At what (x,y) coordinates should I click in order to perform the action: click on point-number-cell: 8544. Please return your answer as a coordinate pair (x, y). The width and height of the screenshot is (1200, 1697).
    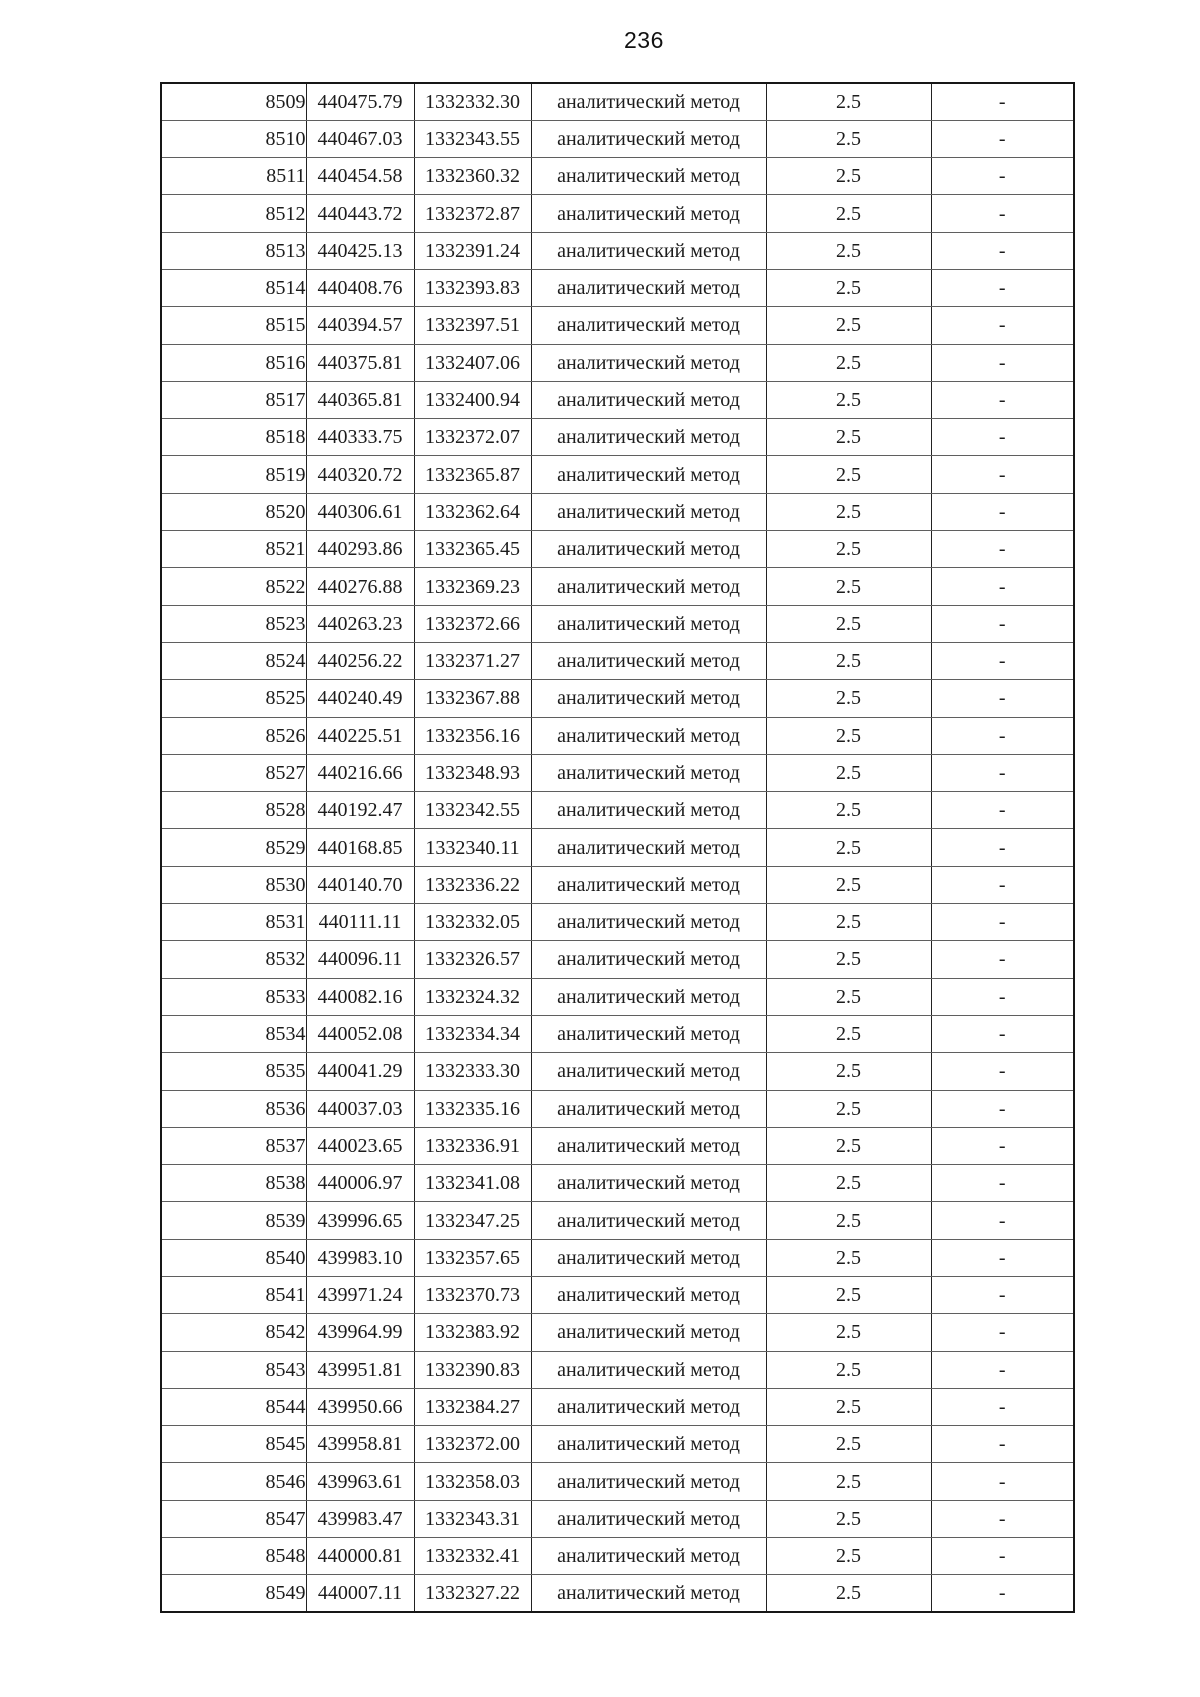
    Looking at the image, I should click on (233, 1407).